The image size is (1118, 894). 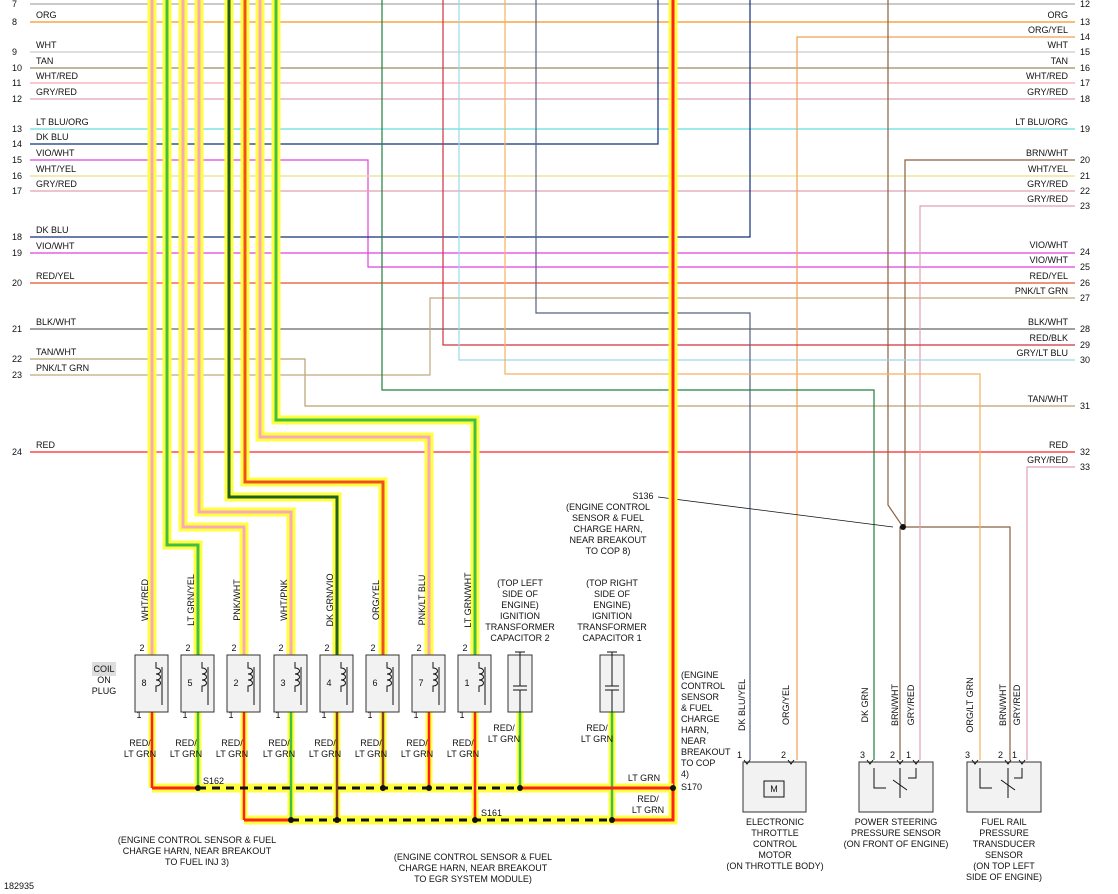 What do you see at coordinates (520, 681) in the screenshot?
I see `capacitor-symbol` at bounding box center [520, 681].